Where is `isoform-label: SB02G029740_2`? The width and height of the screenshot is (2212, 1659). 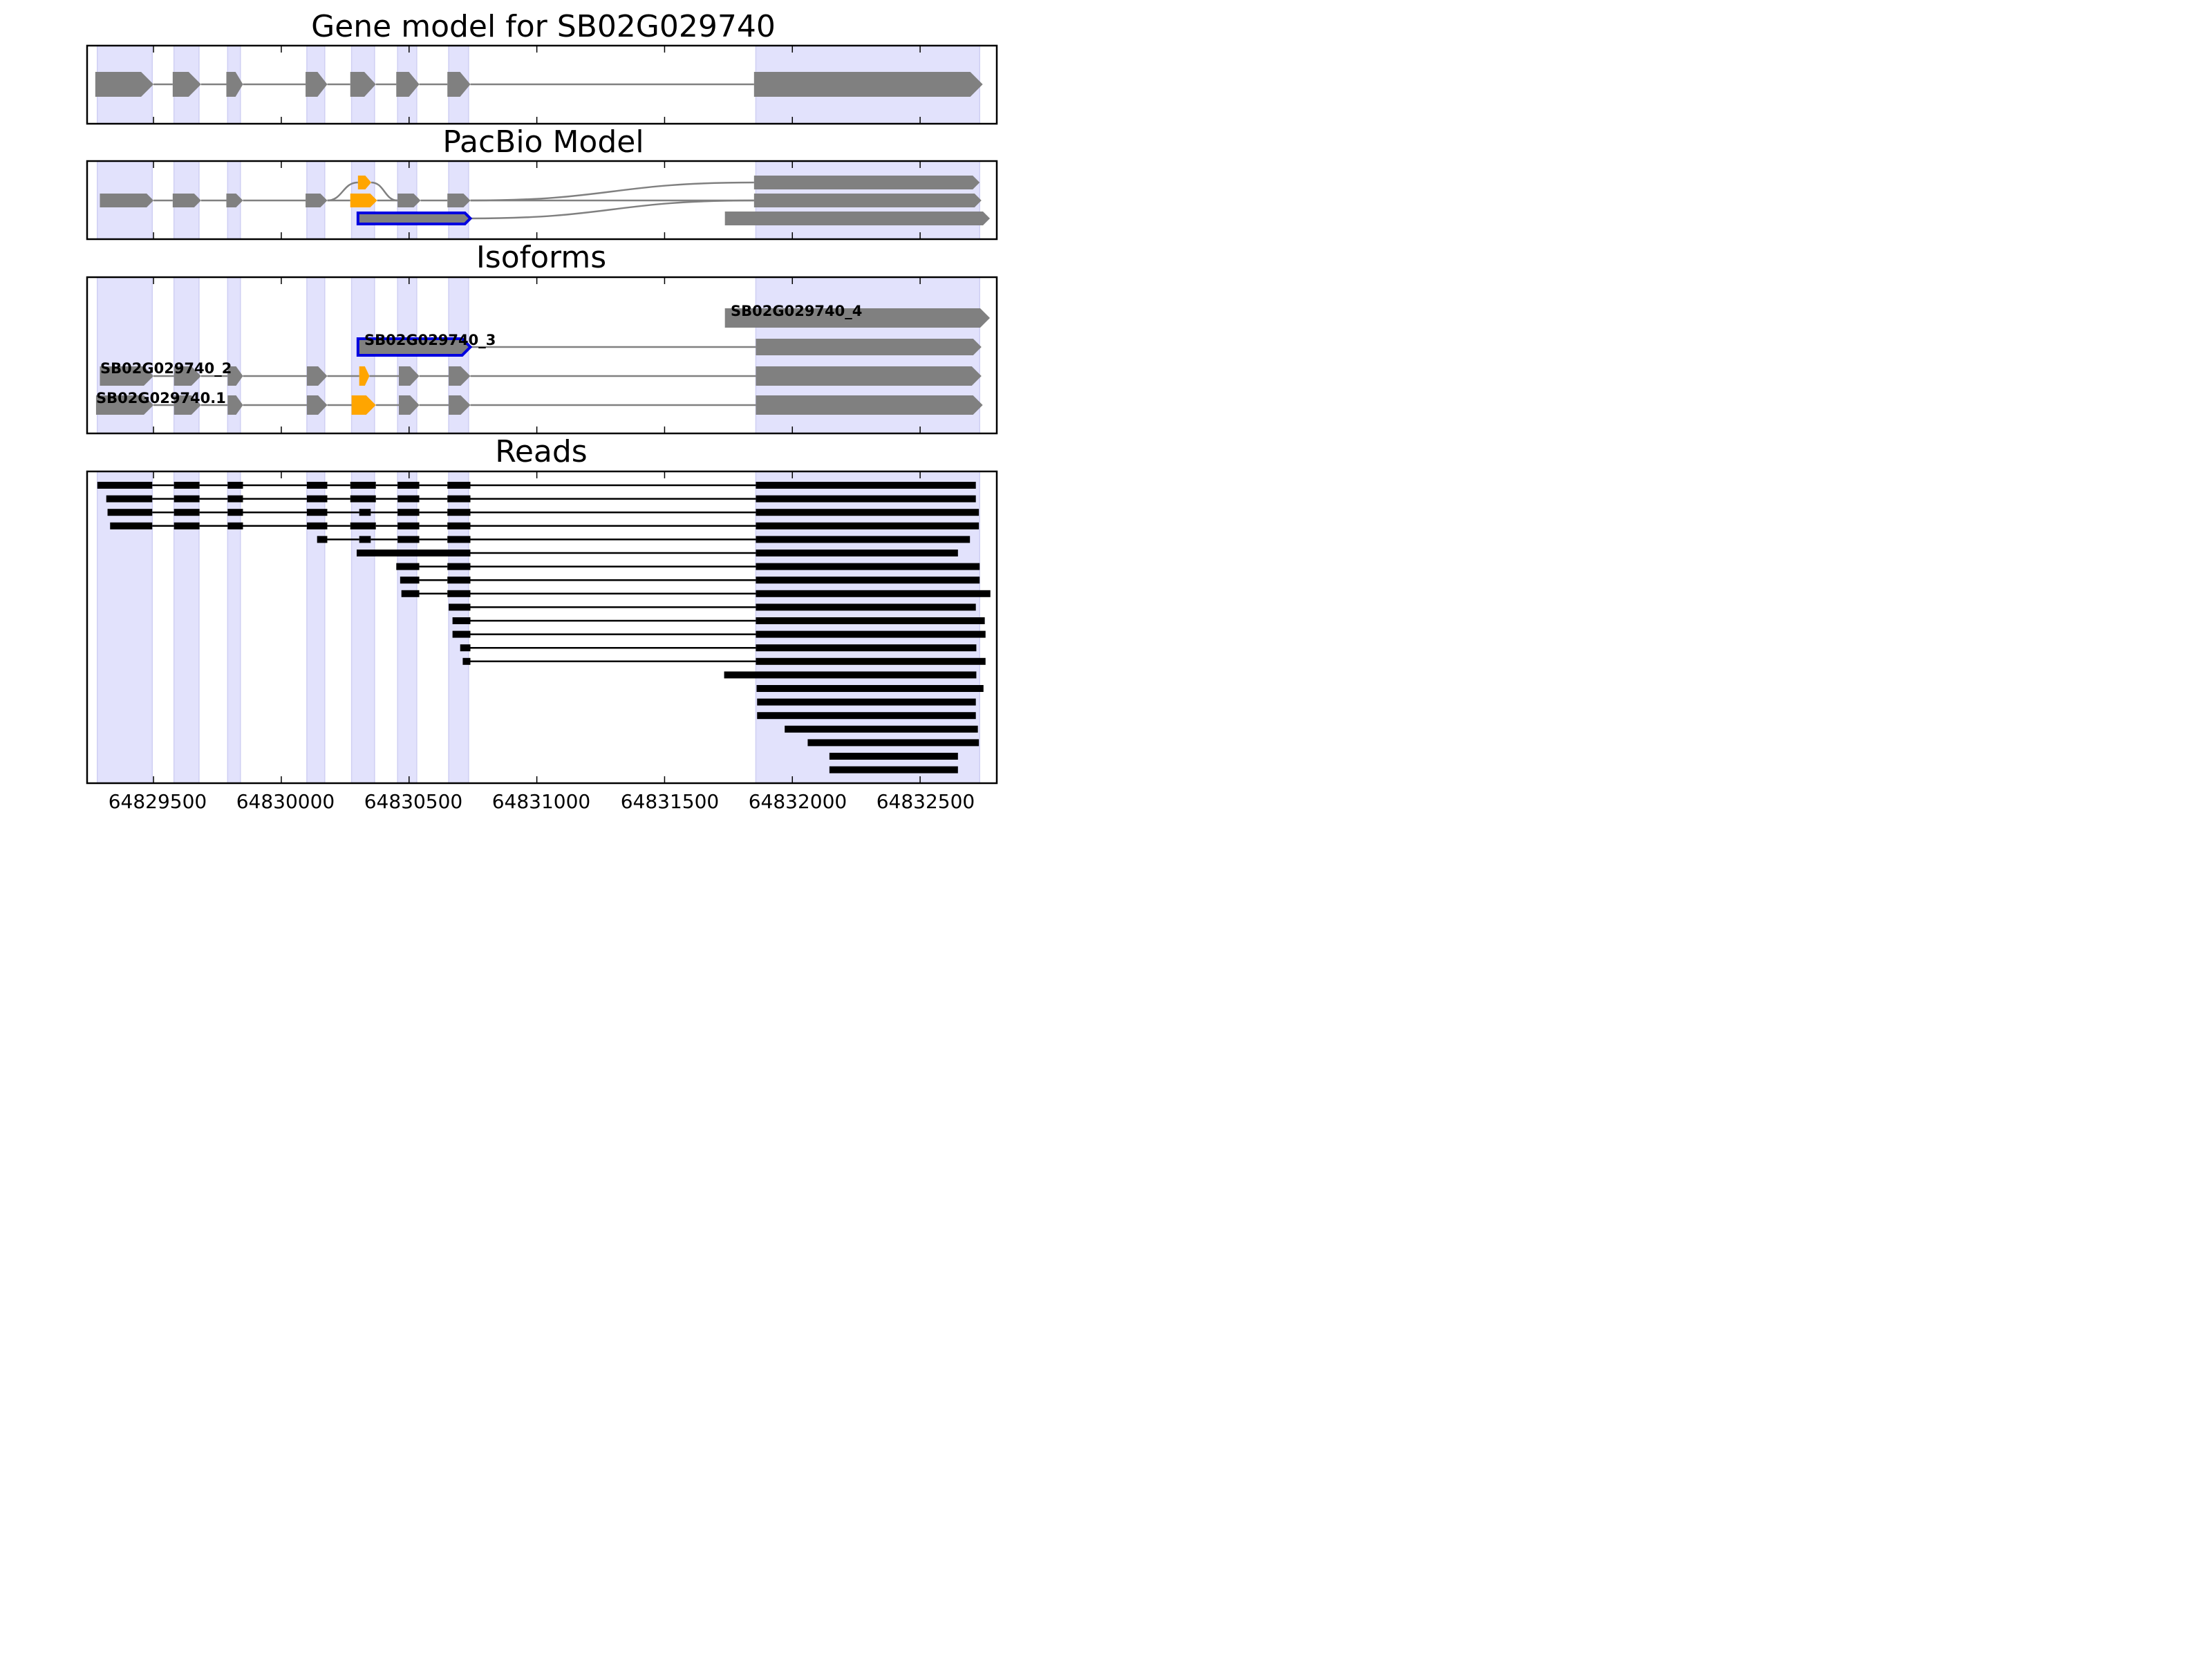 isoform-label: SB02G029740_2 is located at coordinates (166, 368).